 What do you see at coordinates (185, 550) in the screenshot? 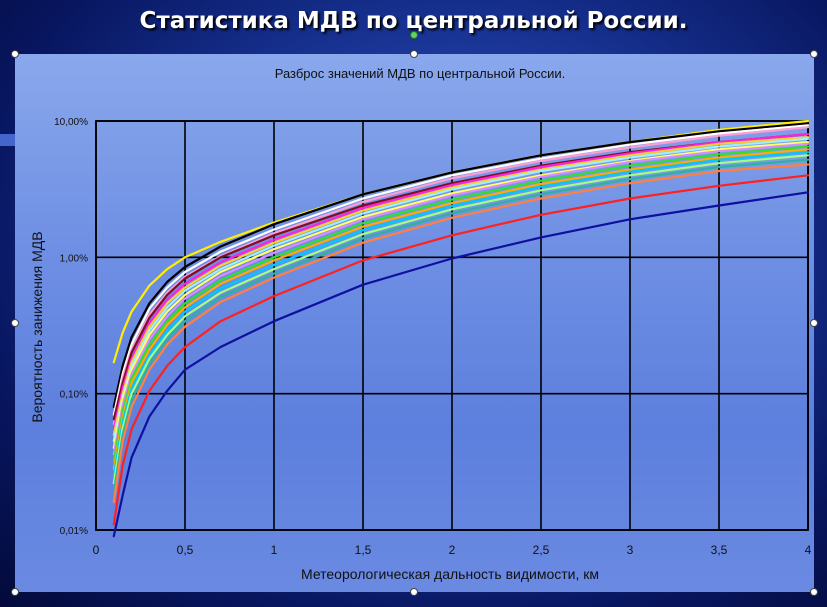
I see `x-tick-label: 0,5` at bounding box center [185, 550].